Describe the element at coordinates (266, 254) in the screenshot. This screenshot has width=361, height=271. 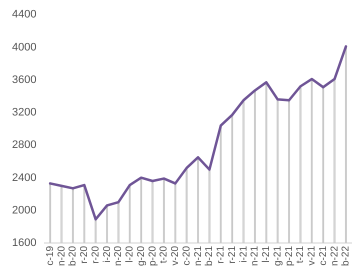
I see `x-tick-label: l-21` at that location.